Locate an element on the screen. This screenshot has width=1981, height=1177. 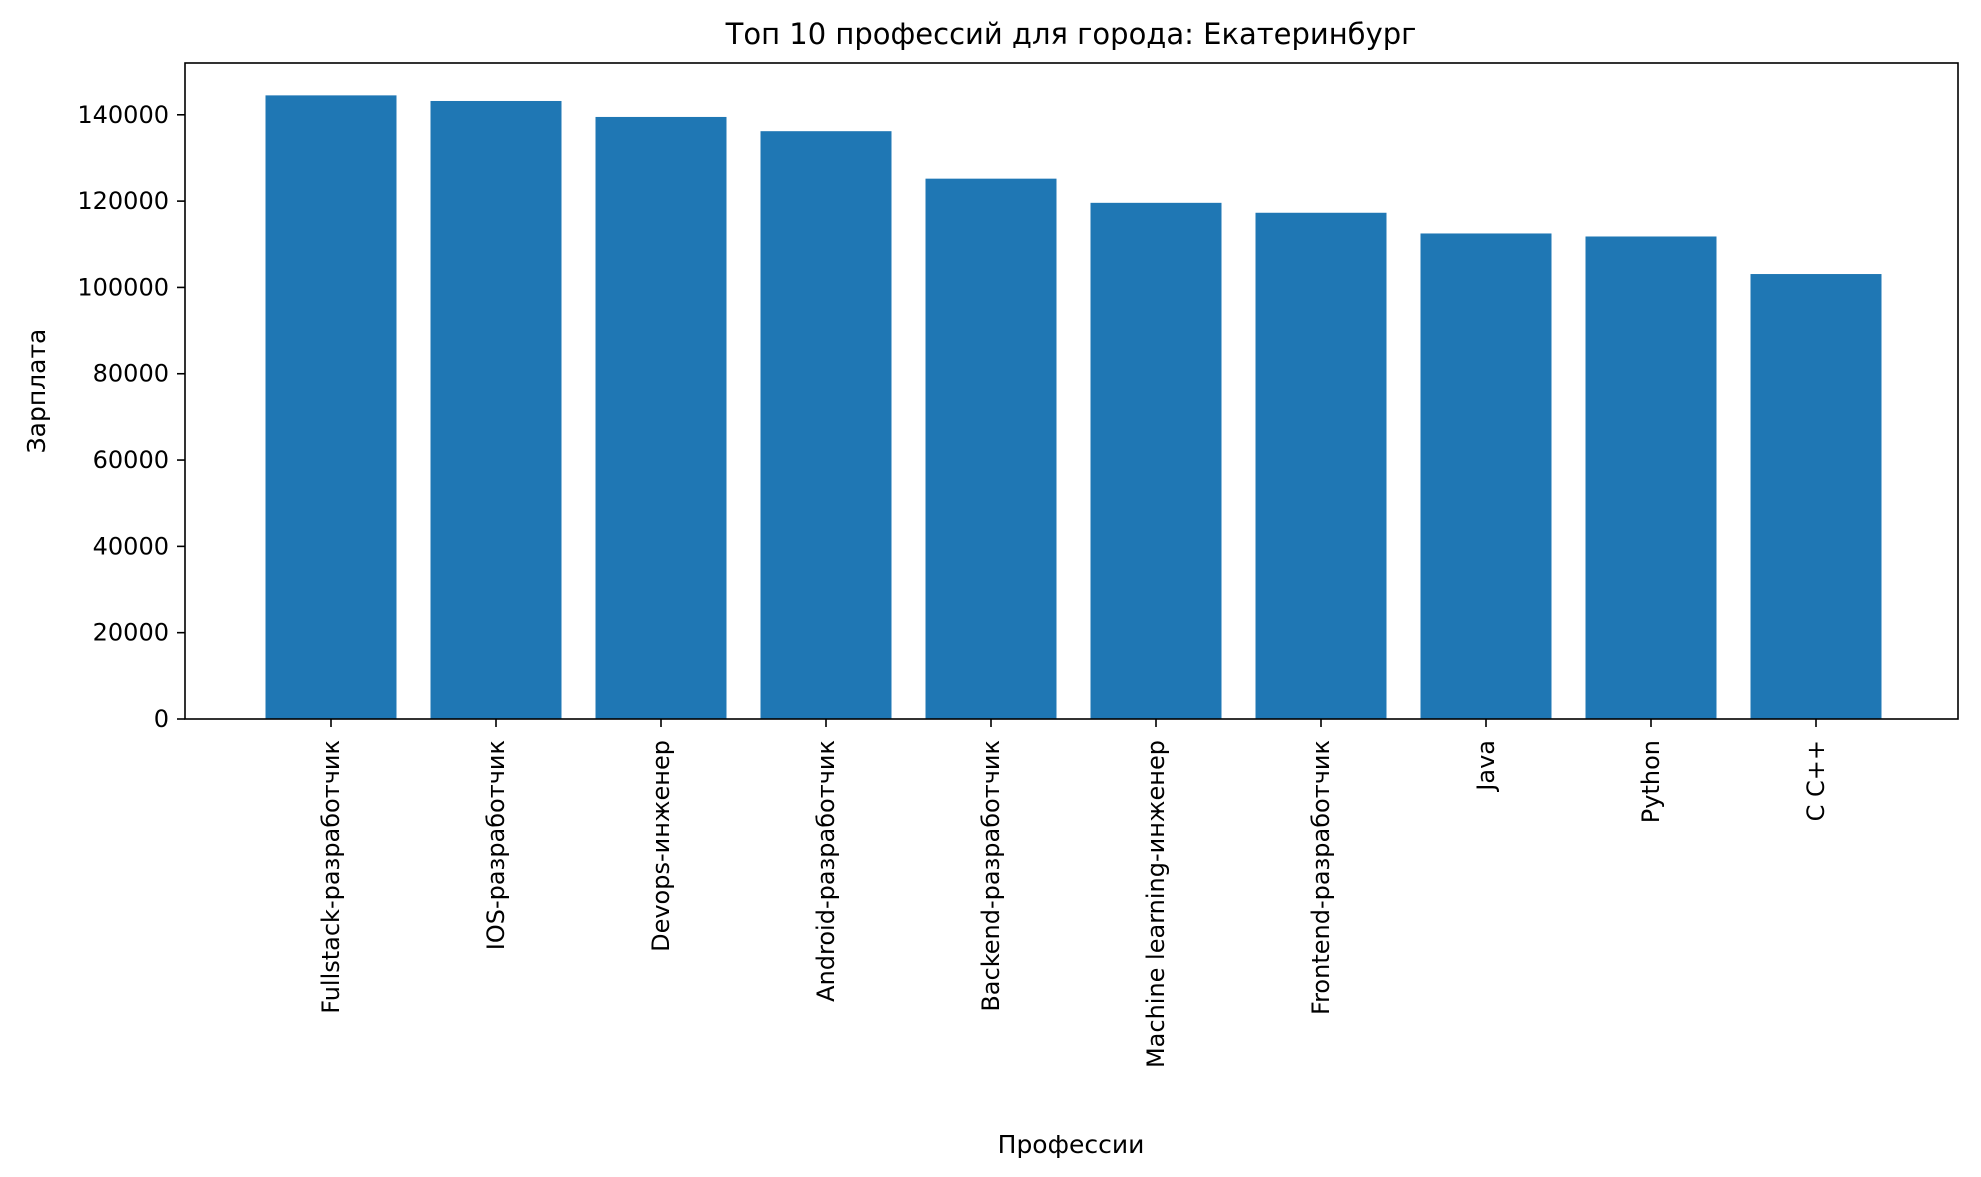
x-tick-label: Java is located at coordinates (1486, 766).